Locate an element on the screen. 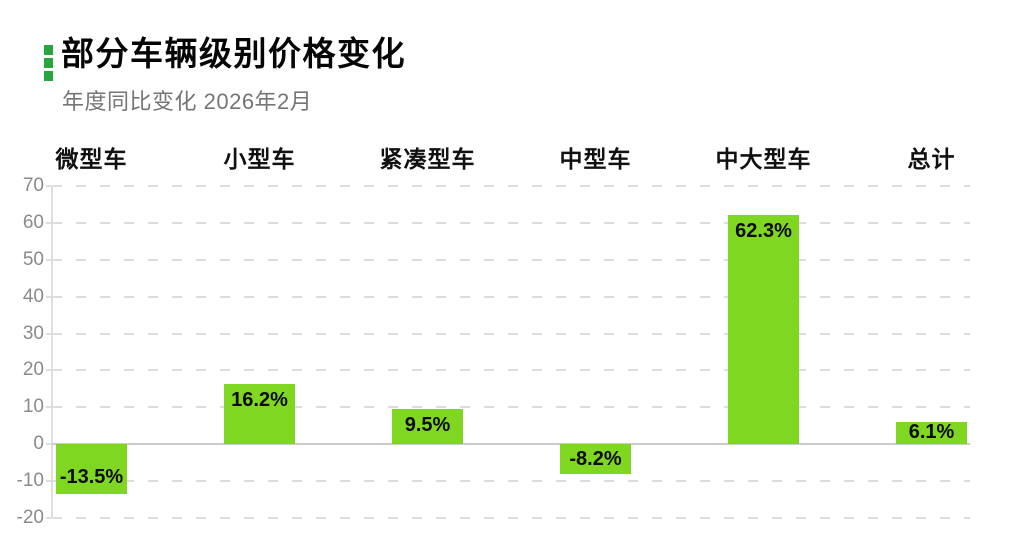 This screenshot has width=1024, height=553. bar-3: -8.2% is located at coordinates (595, 459).